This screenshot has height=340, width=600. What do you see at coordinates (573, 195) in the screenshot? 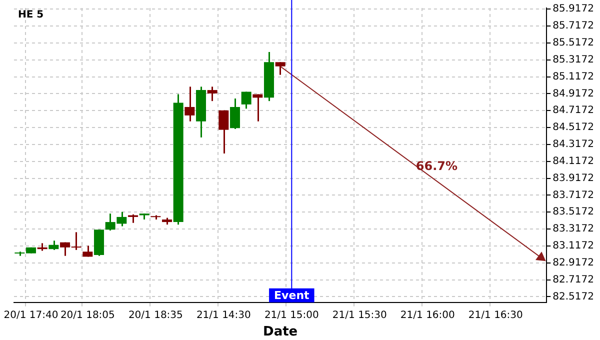
I see `y-tick-label: 83.7172` at bounding box center [573, 195].